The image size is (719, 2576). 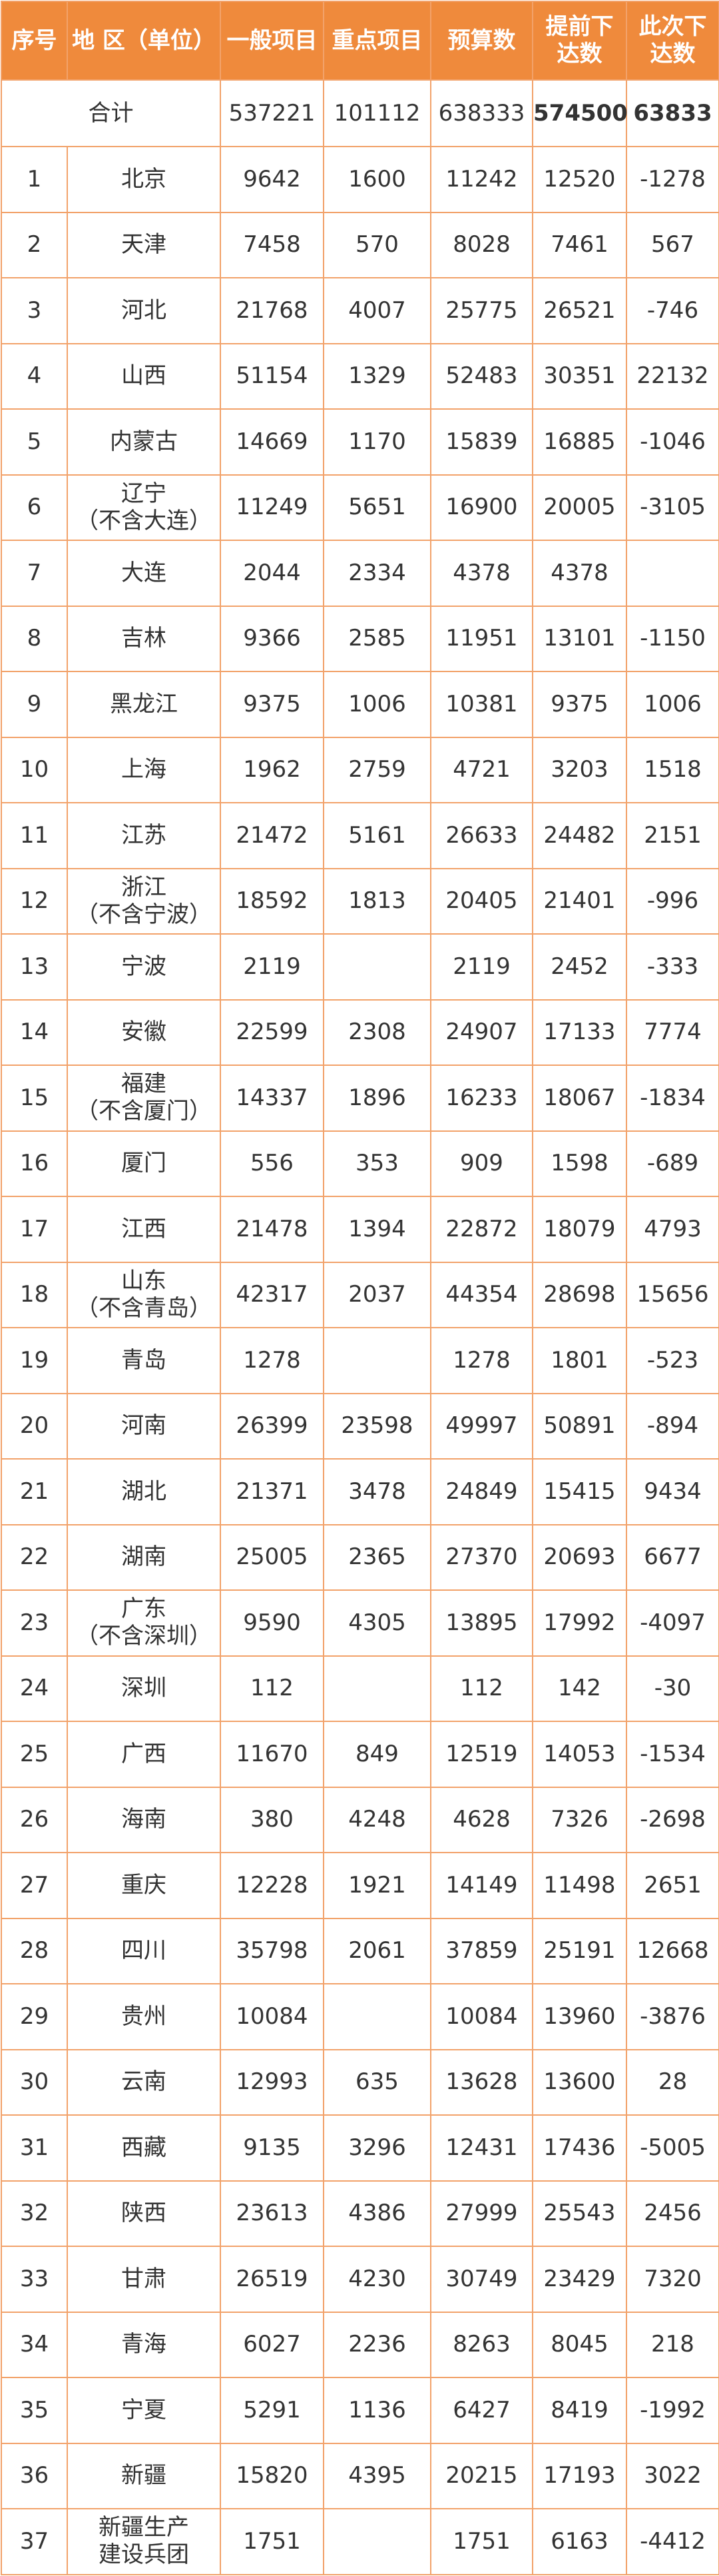 I want to click on value-cell: 2452, so click(x=579, y=967).